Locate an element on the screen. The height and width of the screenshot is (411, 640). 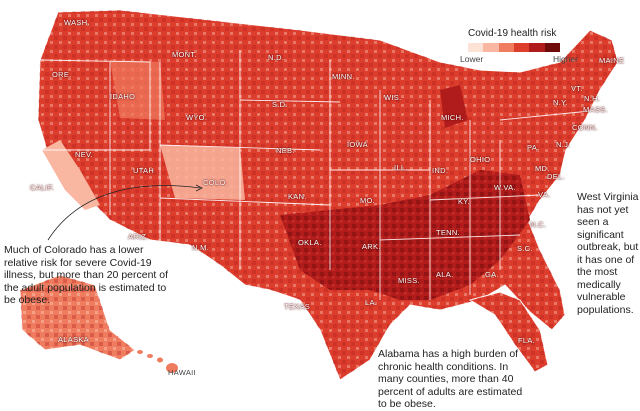
state-label-la: LA. is located at coordinates (371, 302).